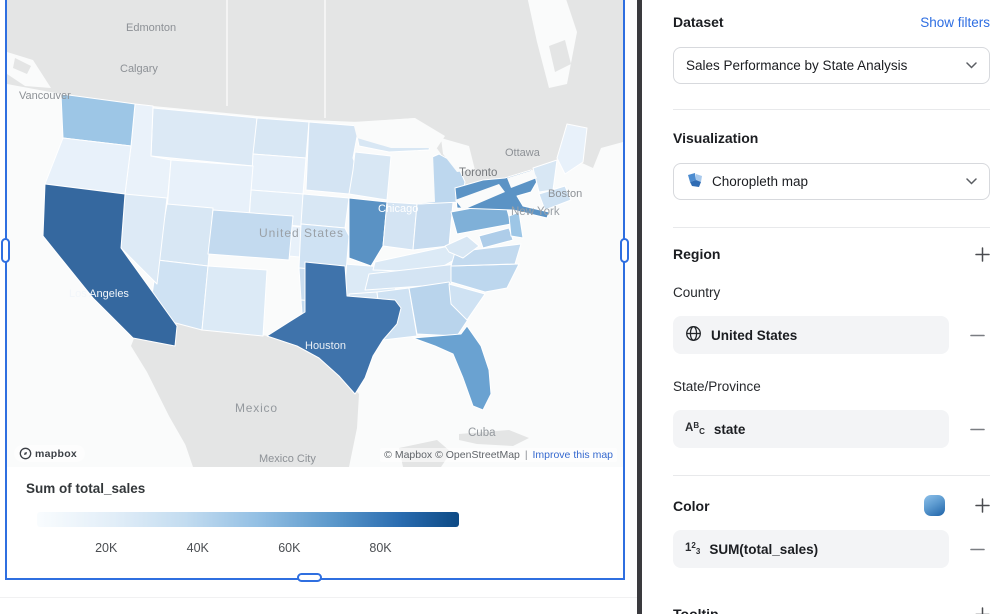  I want to click on resize-handle-left, so click(5, 250).